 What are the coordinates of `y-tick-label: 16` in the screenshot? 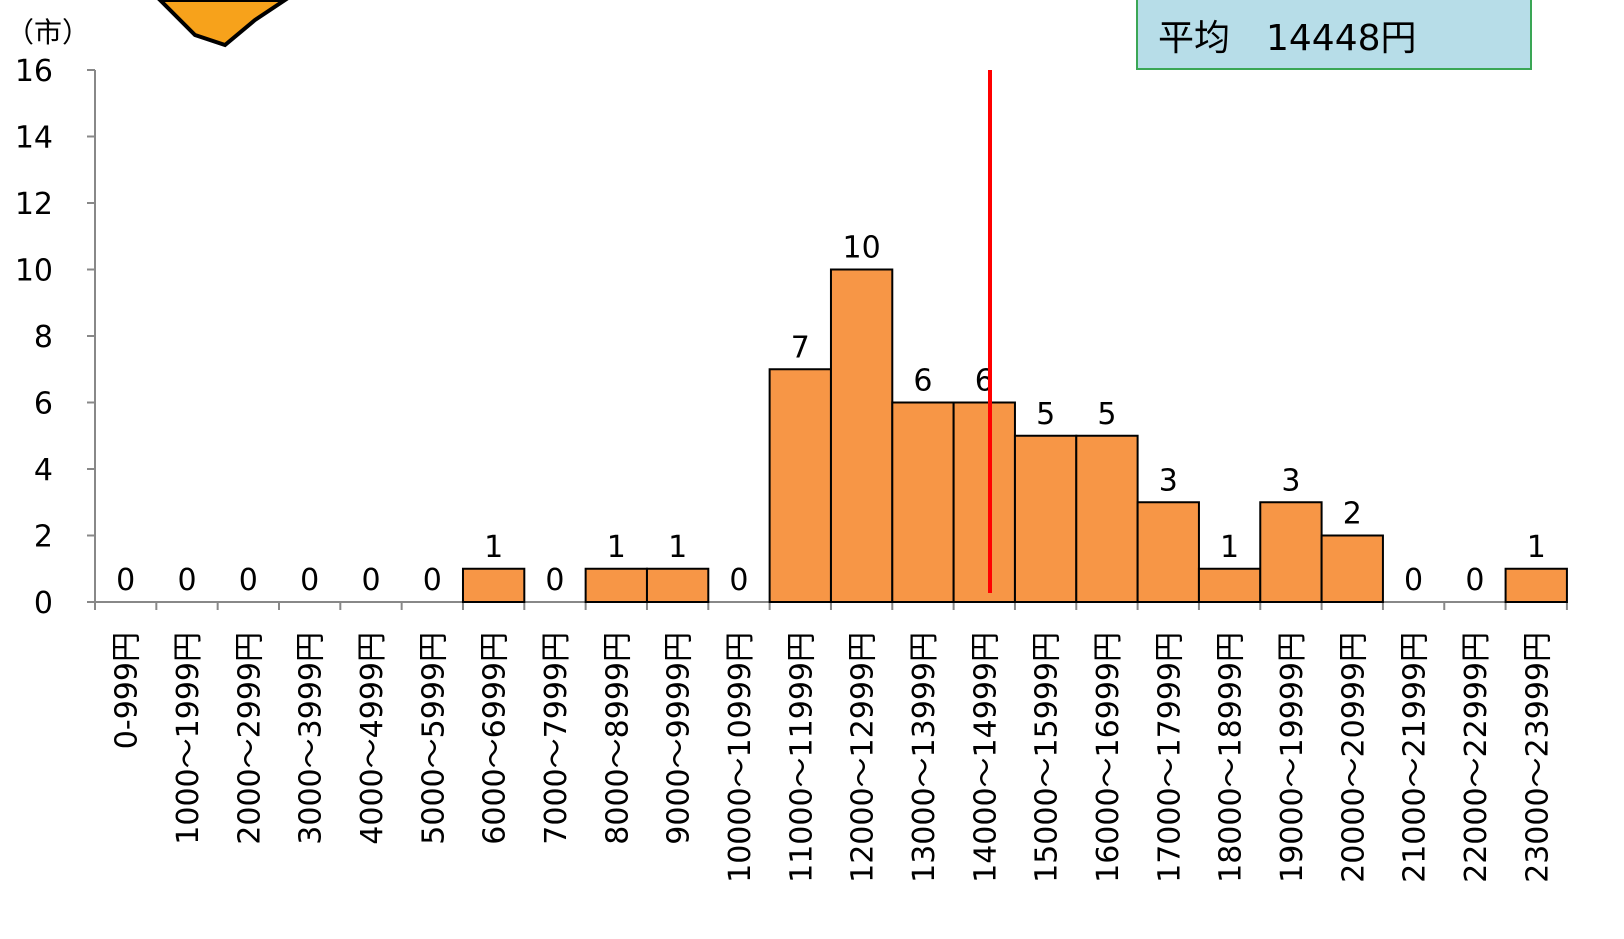 It's located at (34, 71).